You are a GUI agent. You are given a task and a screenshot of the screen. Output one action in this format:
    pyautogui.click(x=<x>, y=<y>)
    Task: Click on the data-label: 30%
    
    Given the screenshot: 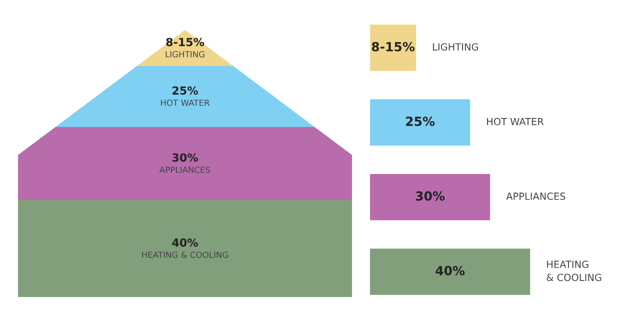 What is the action you would take?
    pyautogui.click(x=430, y=196)
    